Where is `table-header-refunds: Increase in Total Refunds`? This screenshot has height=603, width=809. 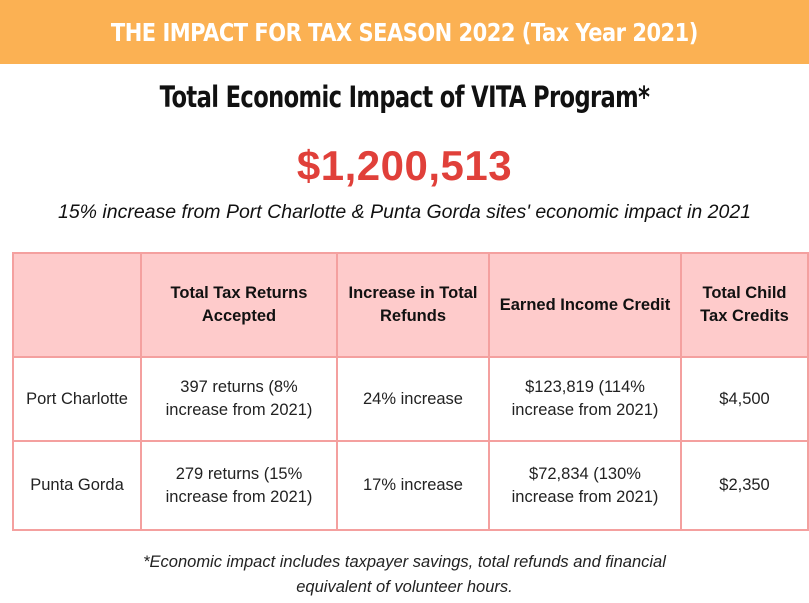 table-header-refunds: Increase in Total Refunds is located at coordinates (413, 305).